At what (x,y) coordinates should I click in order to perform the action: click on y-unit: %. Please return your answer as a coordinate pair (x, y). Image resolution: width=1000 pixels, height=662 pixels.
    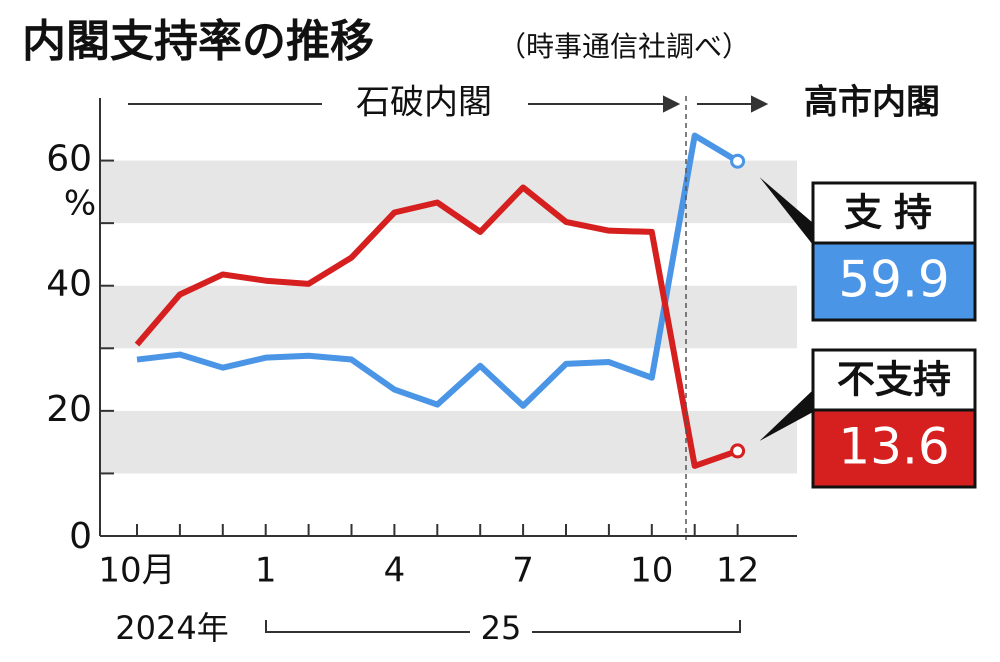
    Looking at the image, I should click on (80, 204).